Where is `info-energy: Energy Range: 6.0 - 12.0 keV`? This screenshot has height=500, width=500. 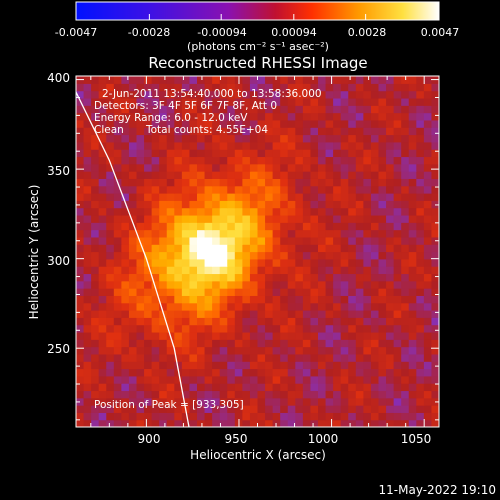
info-energy: Energy Range: 6.0 - 12.0 keV is located at coordinates (171, 118).